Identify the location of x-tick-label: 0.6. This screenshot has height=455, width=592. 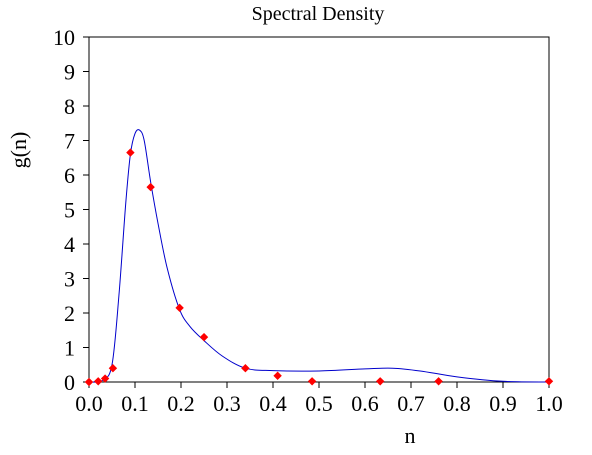
(365, 403).